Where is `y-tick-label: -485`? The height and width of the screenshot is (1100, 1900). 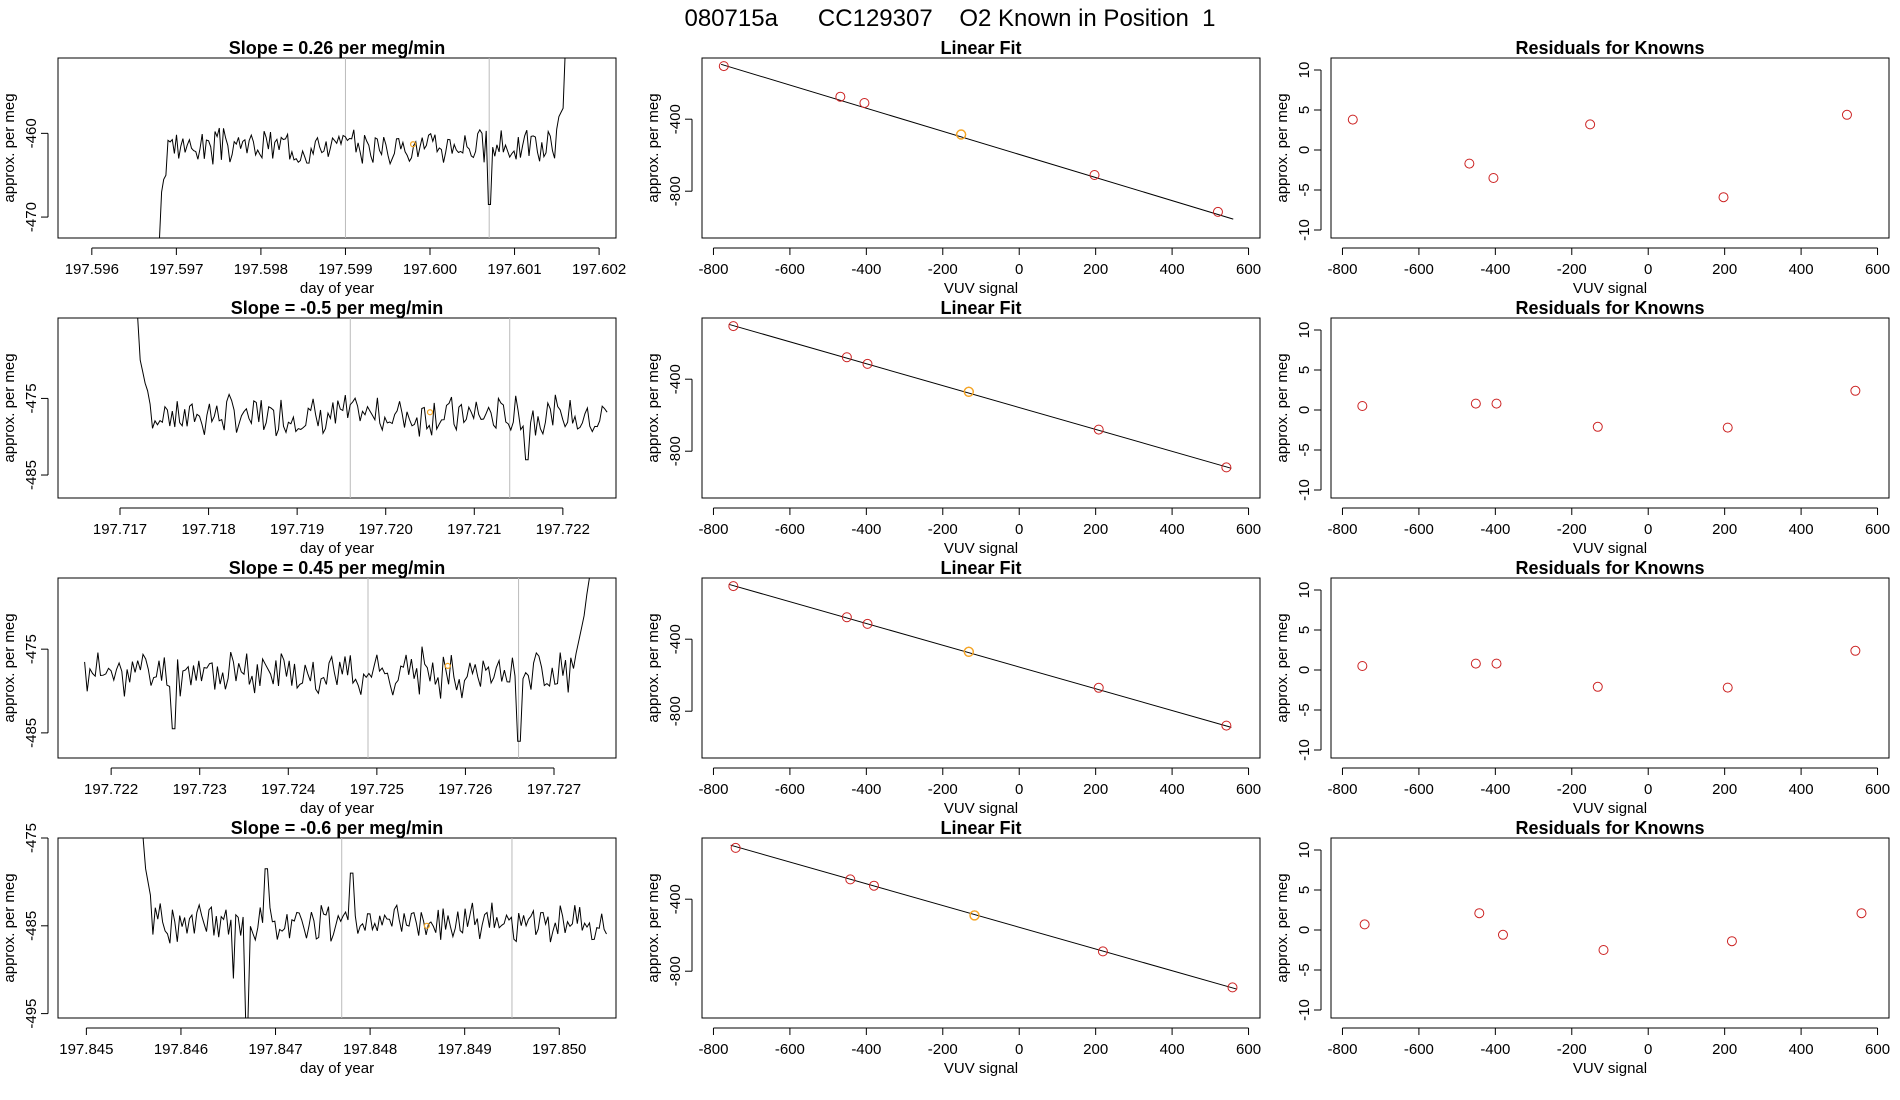 y-tick-label: -485 is located at coordinates (31, 926).